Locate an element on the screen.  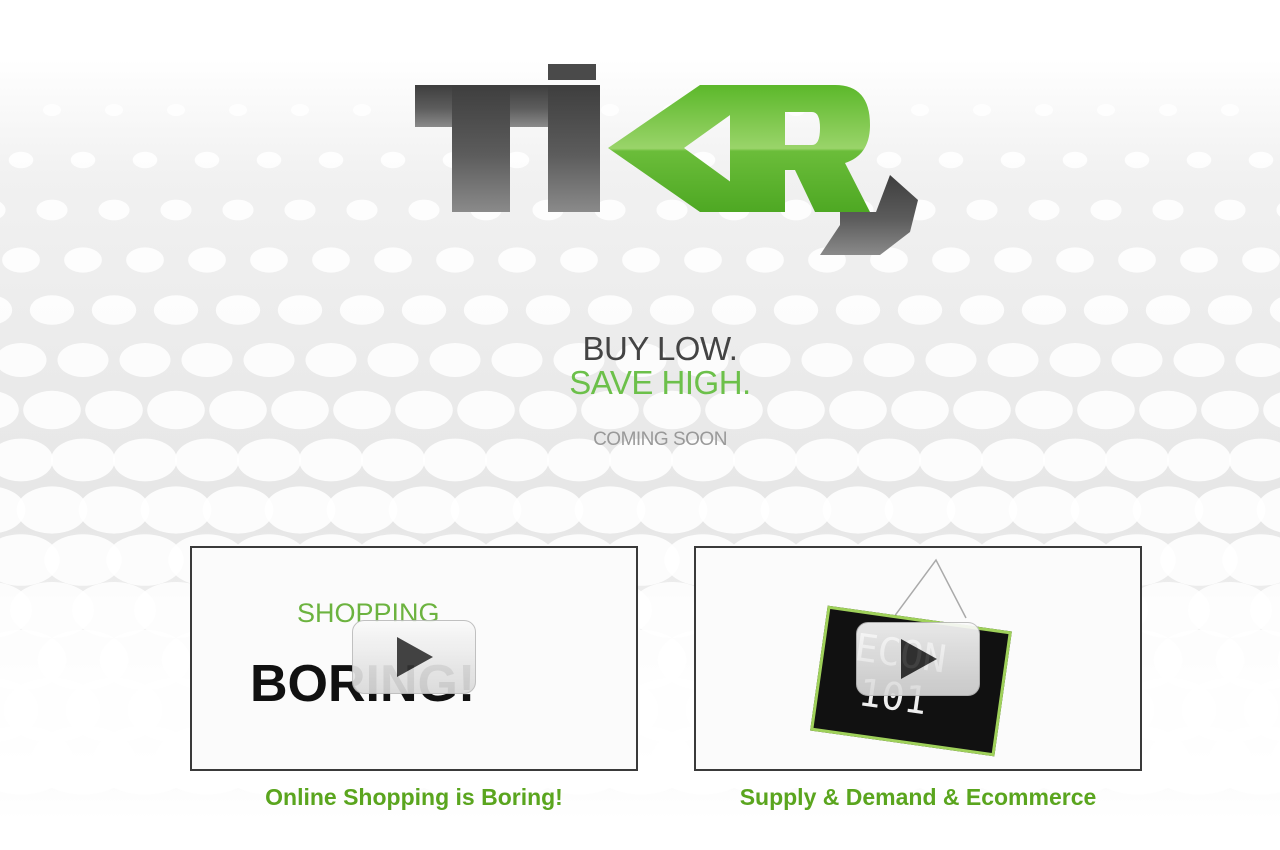
tagline-line2: SAVE HIGH. is located at coordinates (660, 382).